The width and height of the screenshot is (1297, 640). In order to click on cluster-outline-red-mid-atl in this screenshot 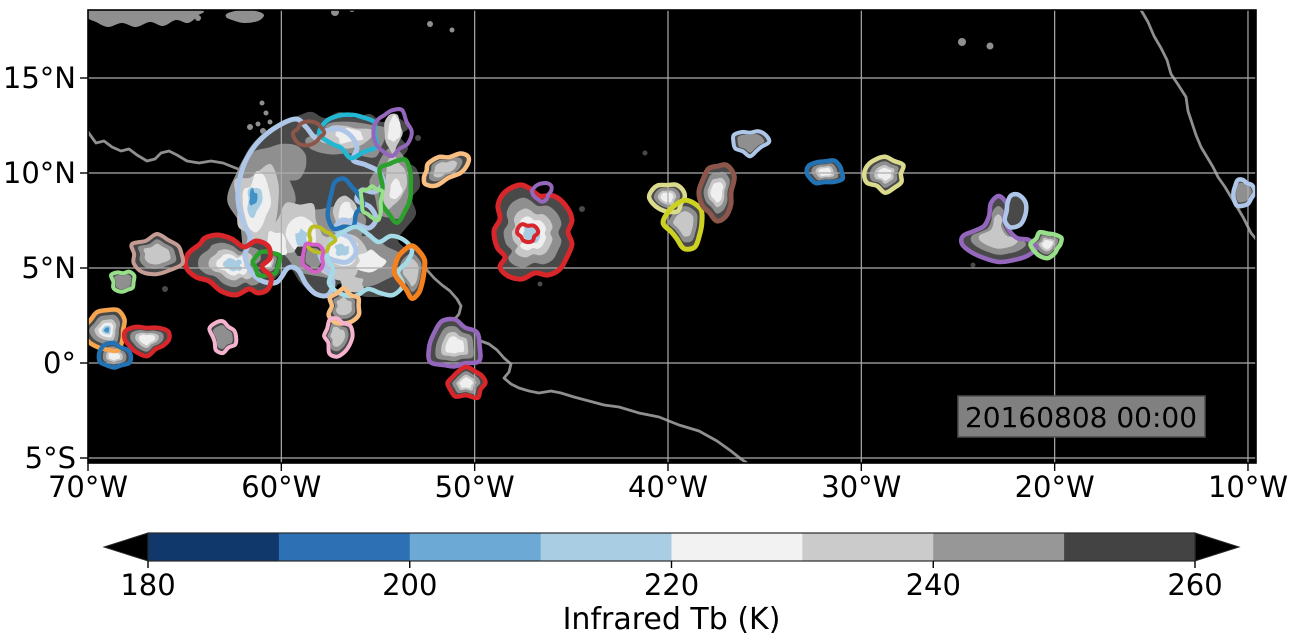, I will do `click(533, 232)`.